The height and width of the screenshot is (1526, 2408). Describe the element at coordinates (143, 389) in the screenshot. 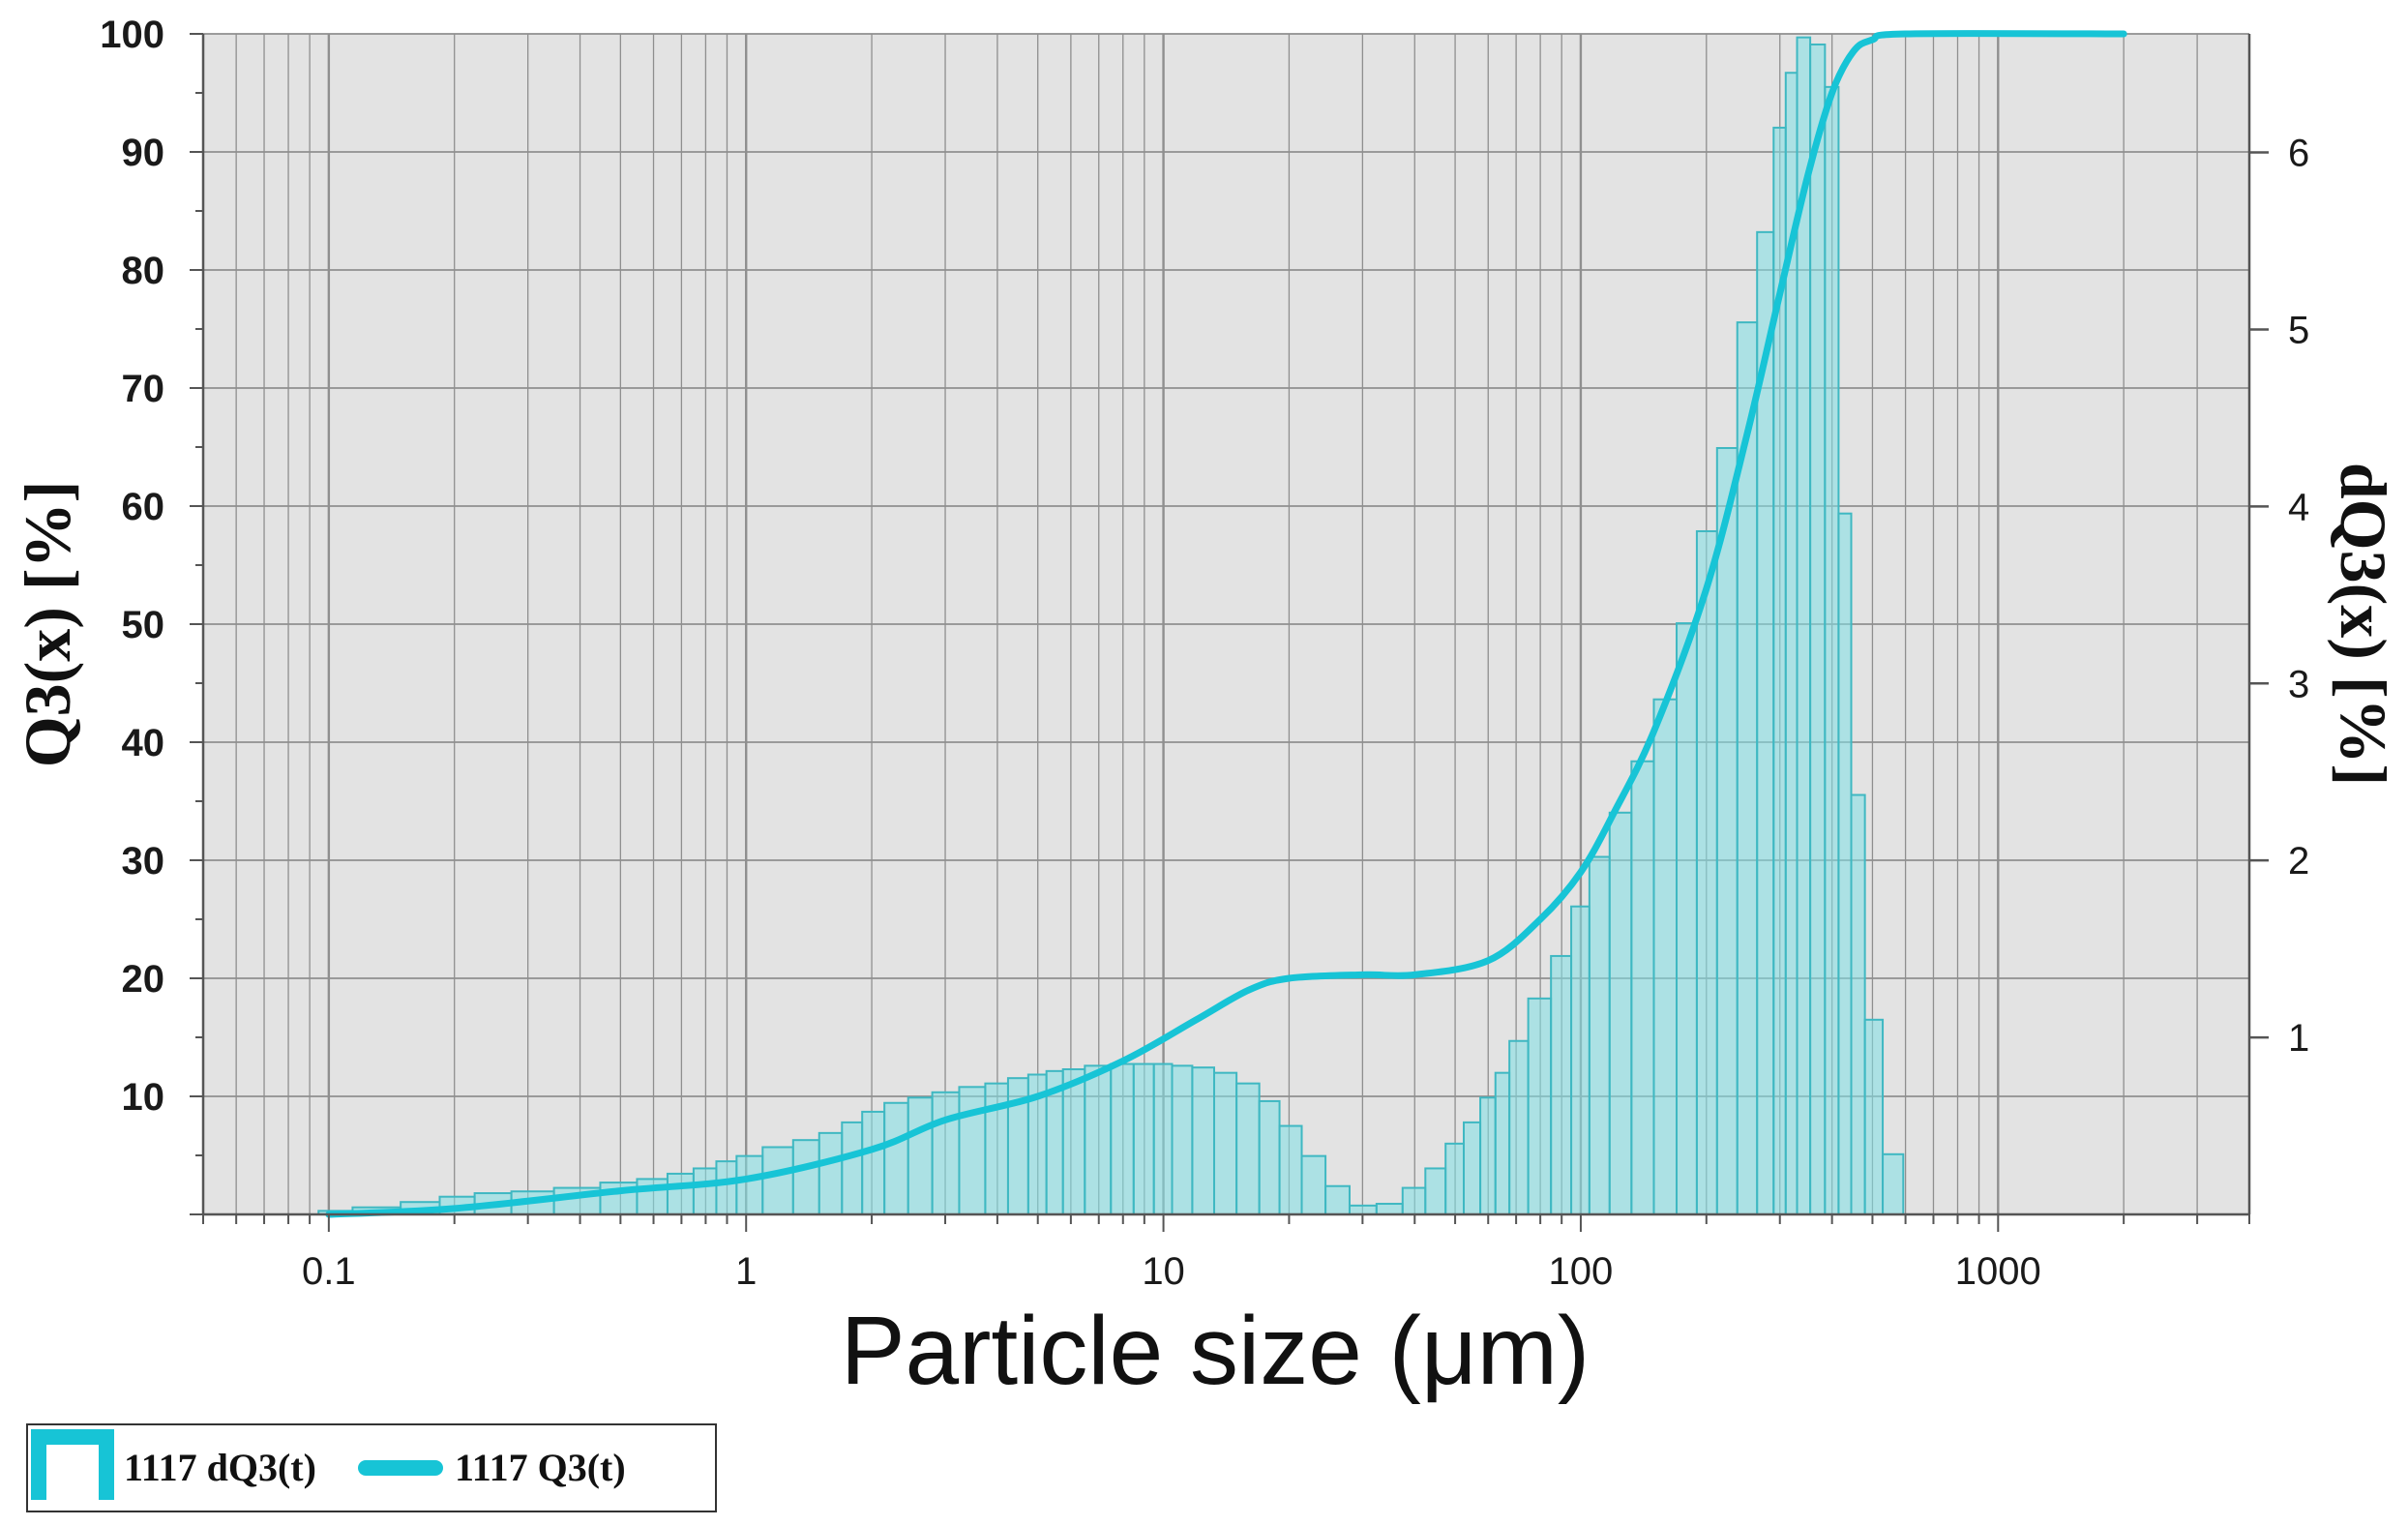

I see `y-left-tick-label: 70` at that location.